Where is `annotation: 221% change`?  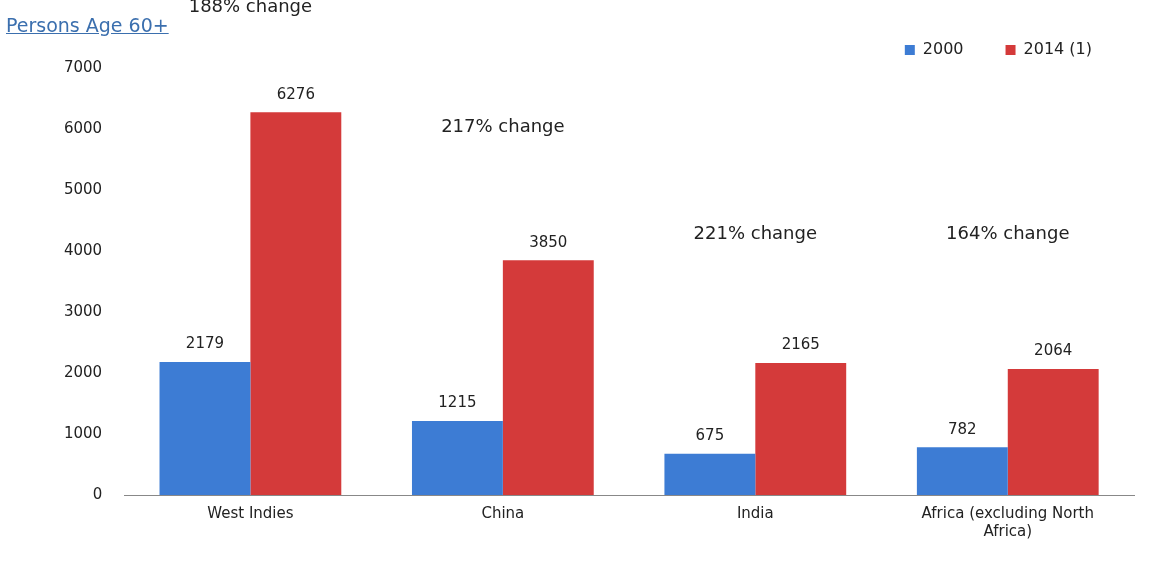
annotation: 221% change is located at coordinates (755, 232).